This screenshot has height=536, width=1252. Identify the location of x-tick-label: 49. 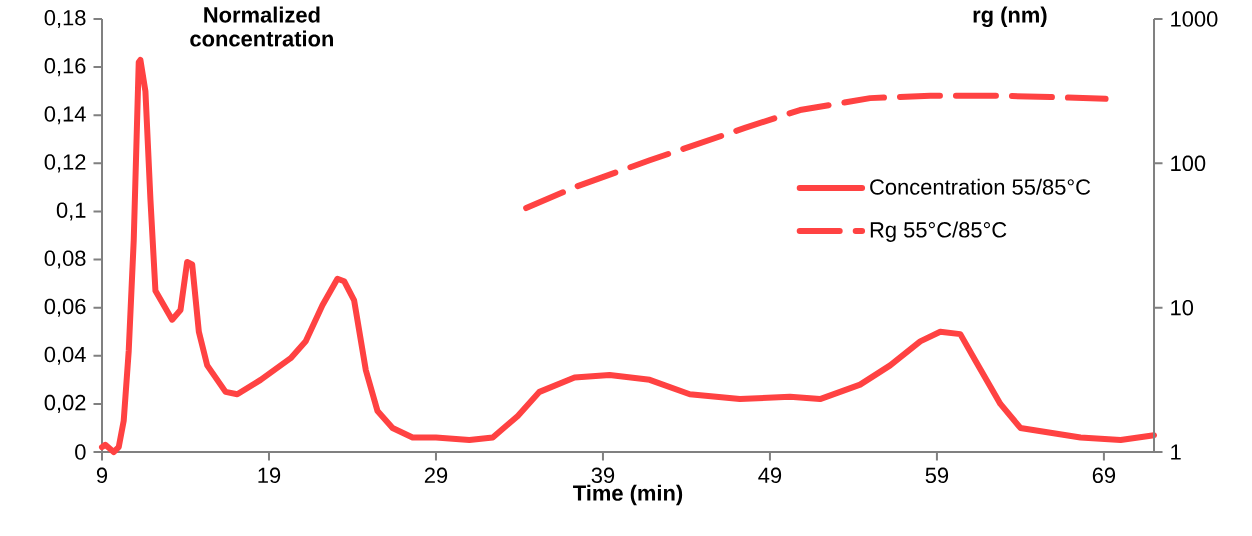
(770, 475).